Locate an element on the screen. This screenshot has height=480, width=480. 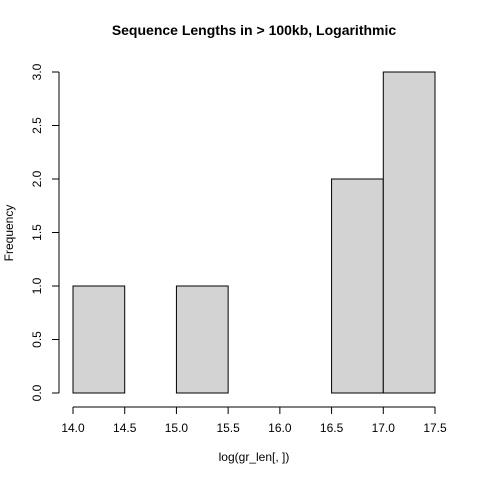
x-tick-label: 17.0 is located at coordinates (384, 428).